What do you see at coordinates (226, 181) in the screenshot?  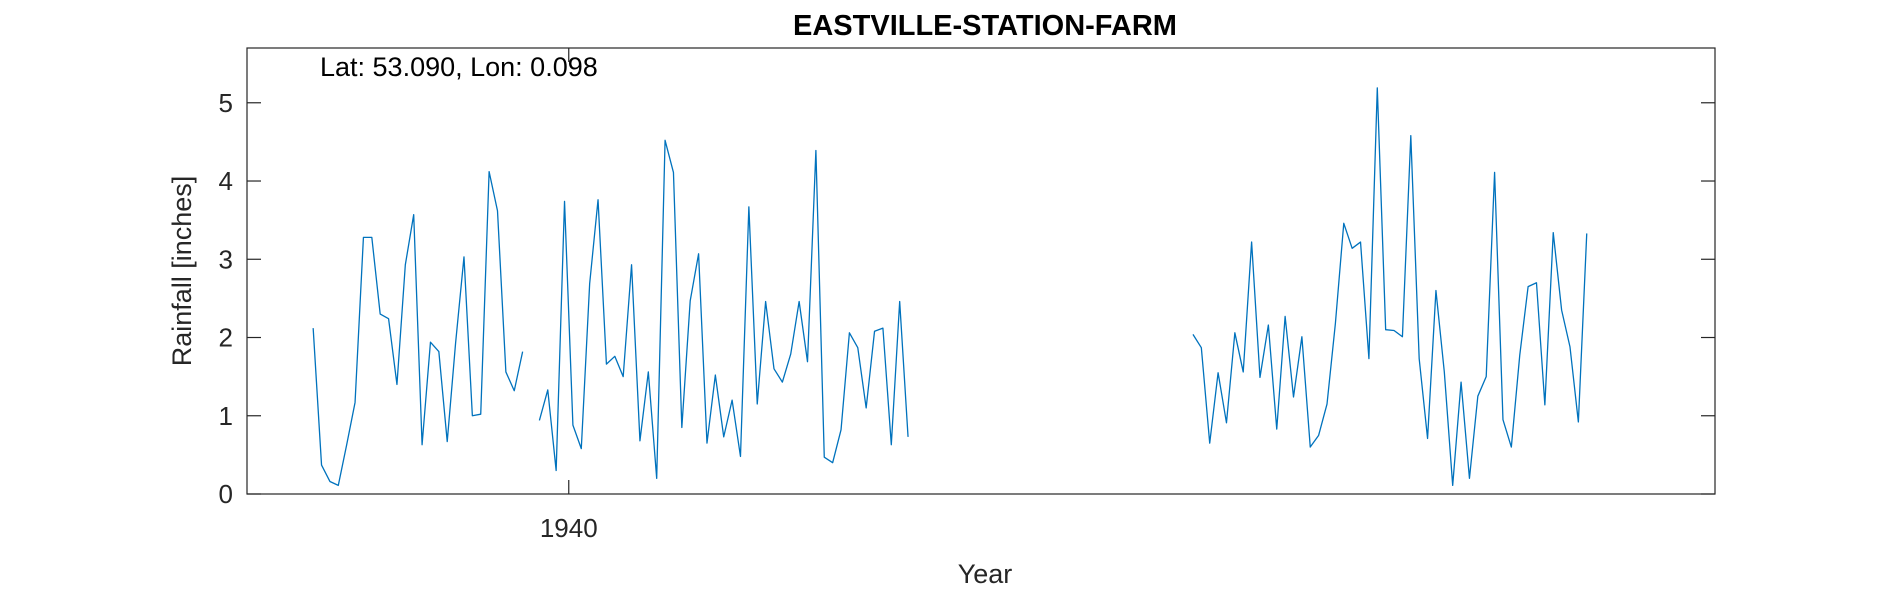 I see `y-tick-label: 4` at bounding box center [226, 181].